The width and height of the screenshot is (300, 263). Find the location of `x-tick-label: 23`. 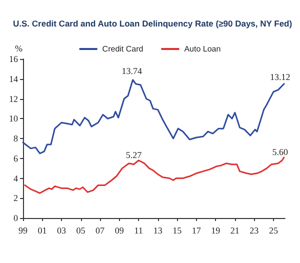

x-tick-label: 23 is located at coordinates (255, 231).